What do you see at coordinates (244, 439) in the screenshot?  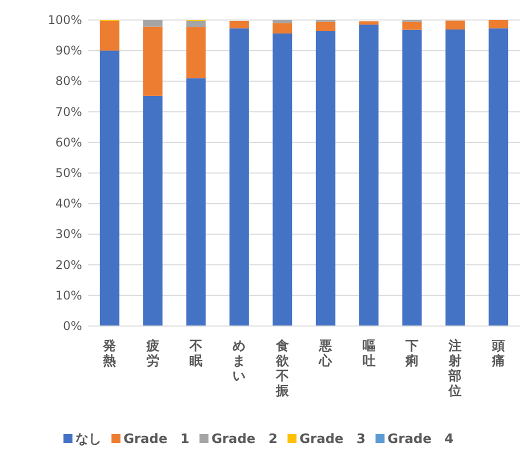 I see `legend-label: Grade 2` at bounding box center [244, 439].